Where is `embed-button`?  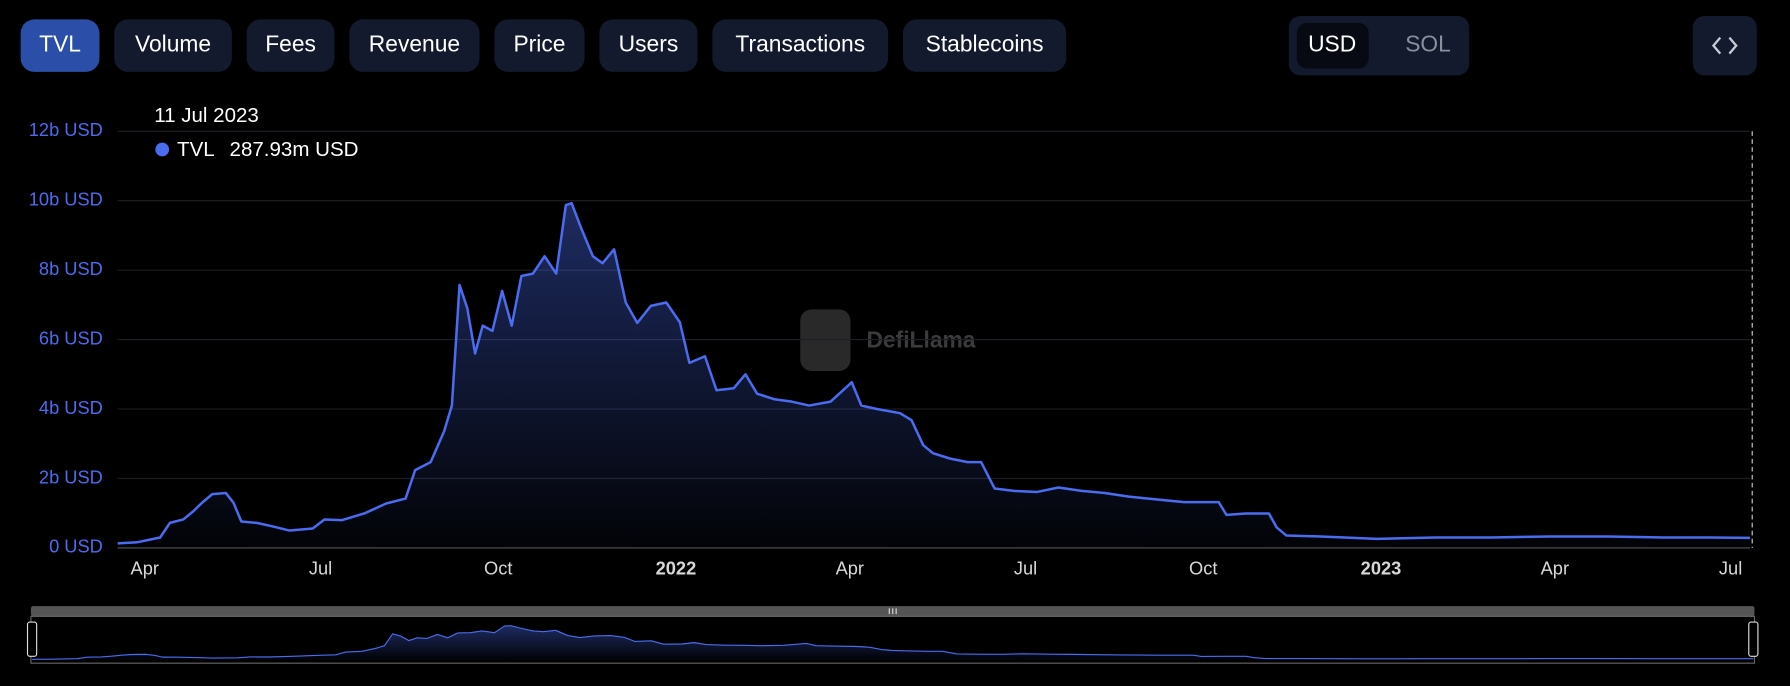
embed-button is located at coordinates (1724, 45).